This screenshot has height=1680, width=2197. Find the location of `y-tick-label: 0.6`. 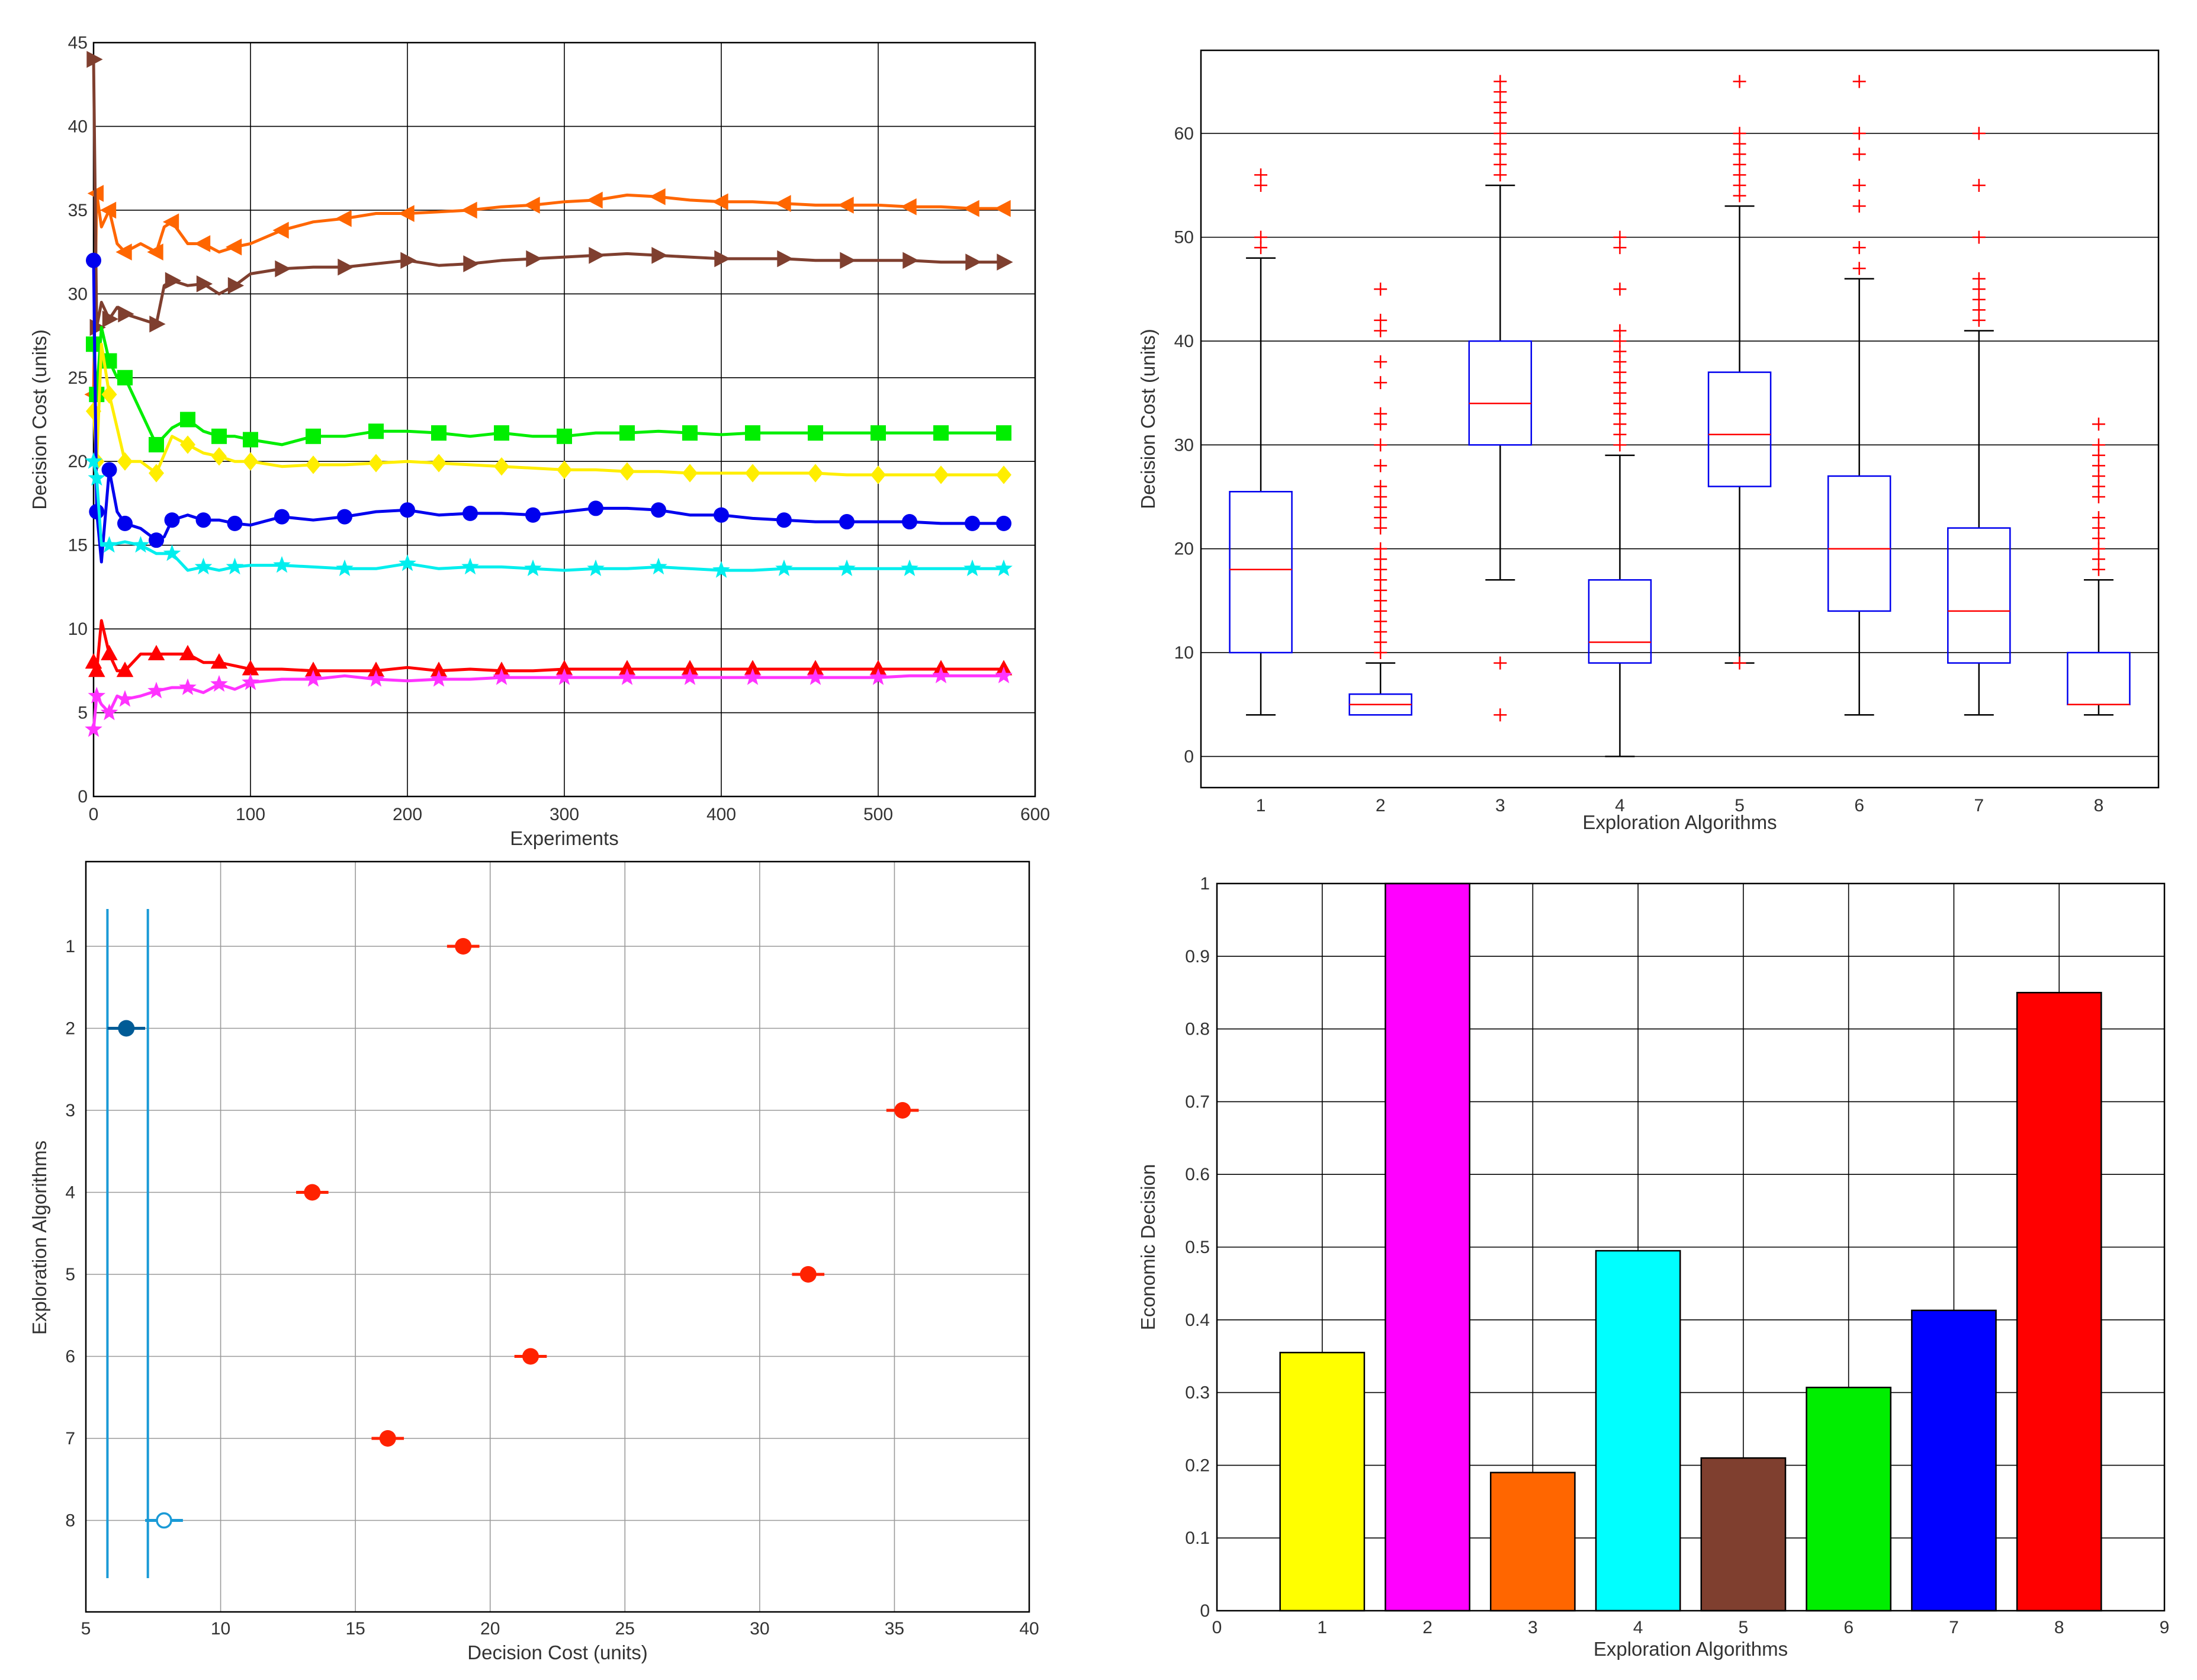

y-tick-label: 0.6 is located at coordinates (1197, 1174).